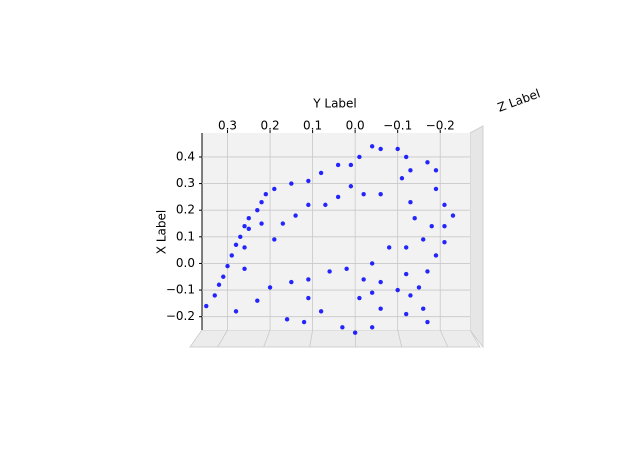 This screenshot has width=640, height=476. Describe the element at coordinates (180, 316) in the screenshot. I see `x-tick-label: −0.2` at that location.